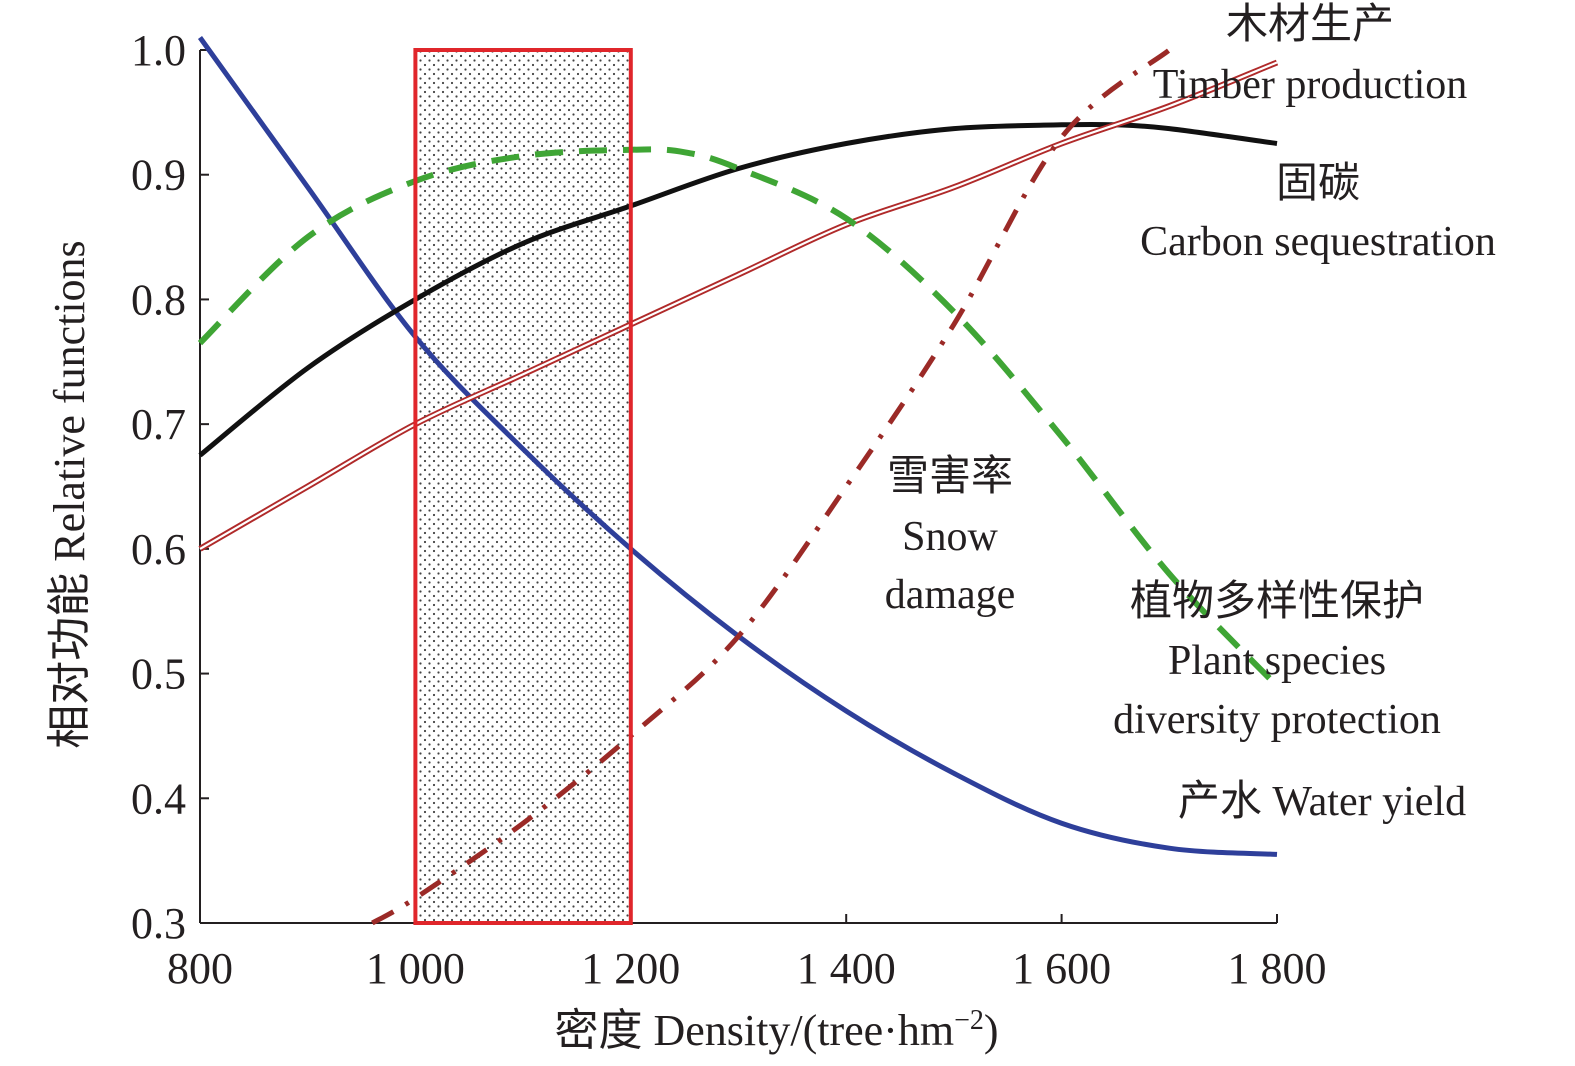 The image size is (1575, 1066). I want to click on x-tick-label: 1 600, so click(1061, 968).